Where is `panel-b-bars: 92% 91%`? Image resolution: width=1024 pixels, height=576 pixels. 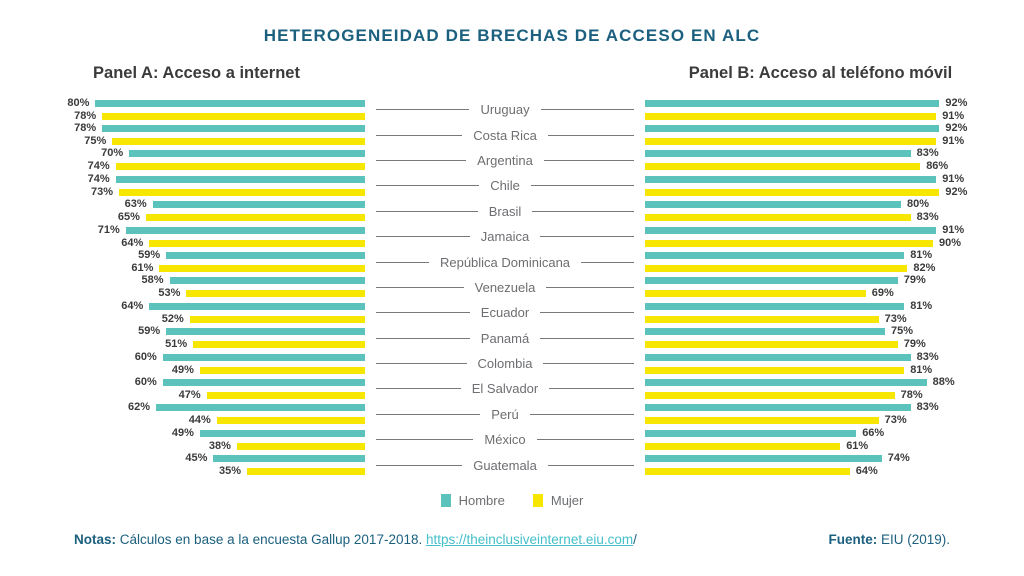
panel-b-bars: 92% 91% is located at coordinates (820, 135).